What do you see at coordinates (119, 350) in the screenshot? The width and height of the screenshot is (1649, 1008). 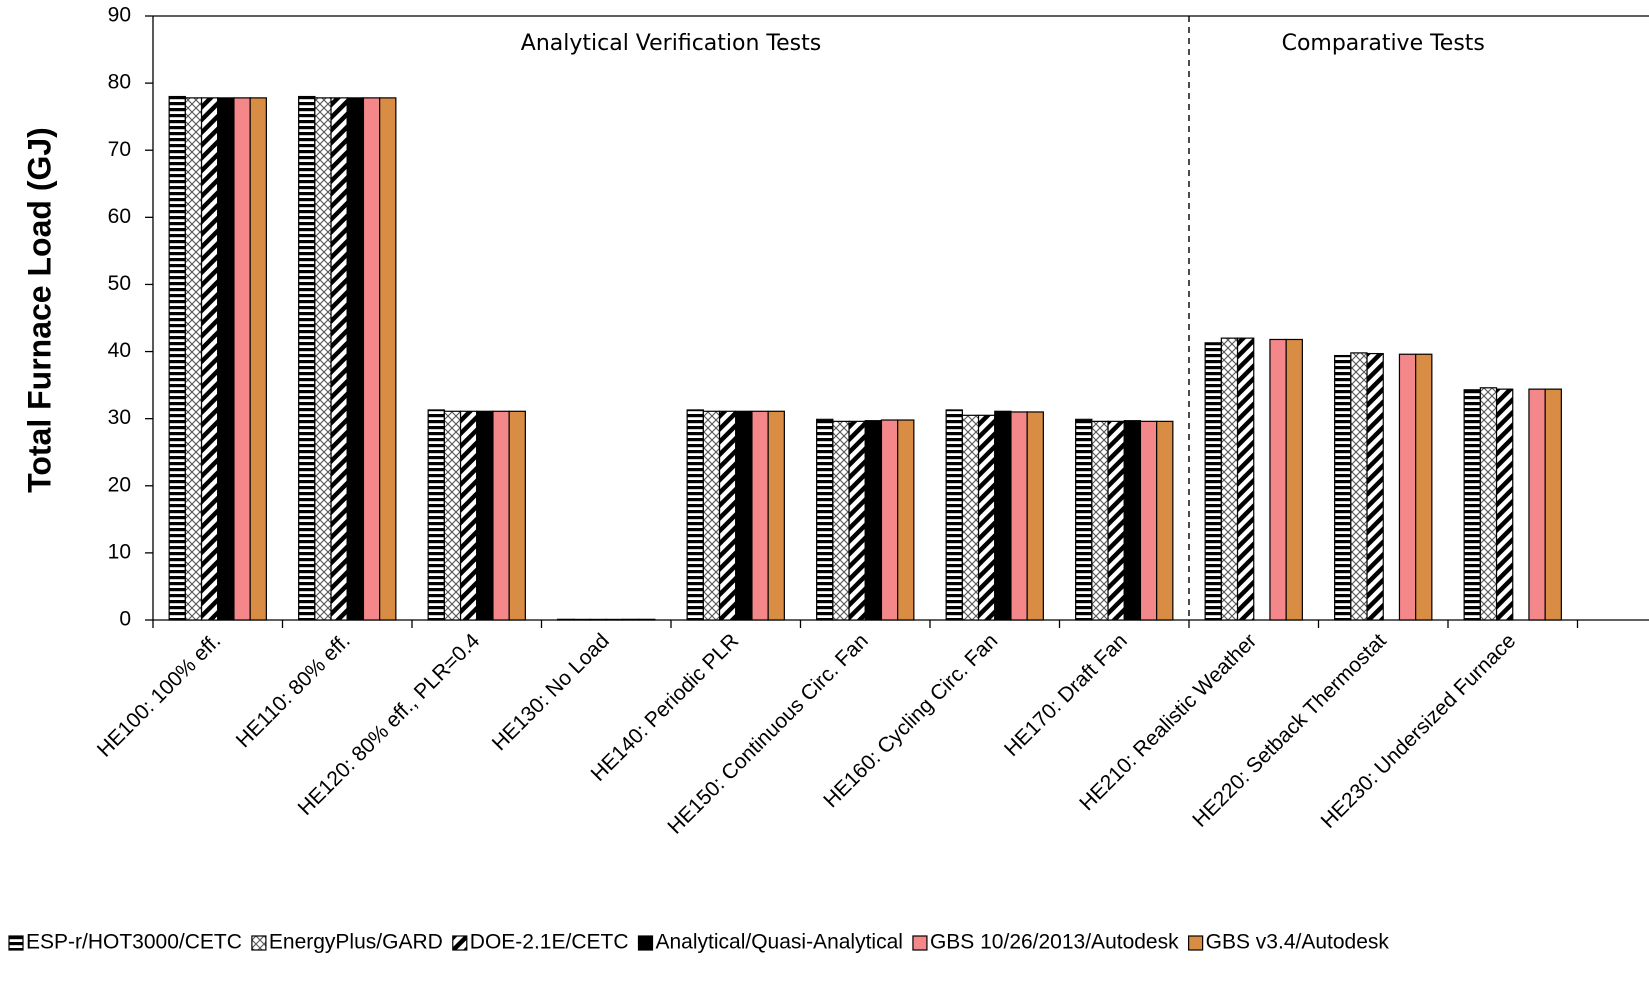 I see `y-tick-label: 40` at bounding box center [119, 350].